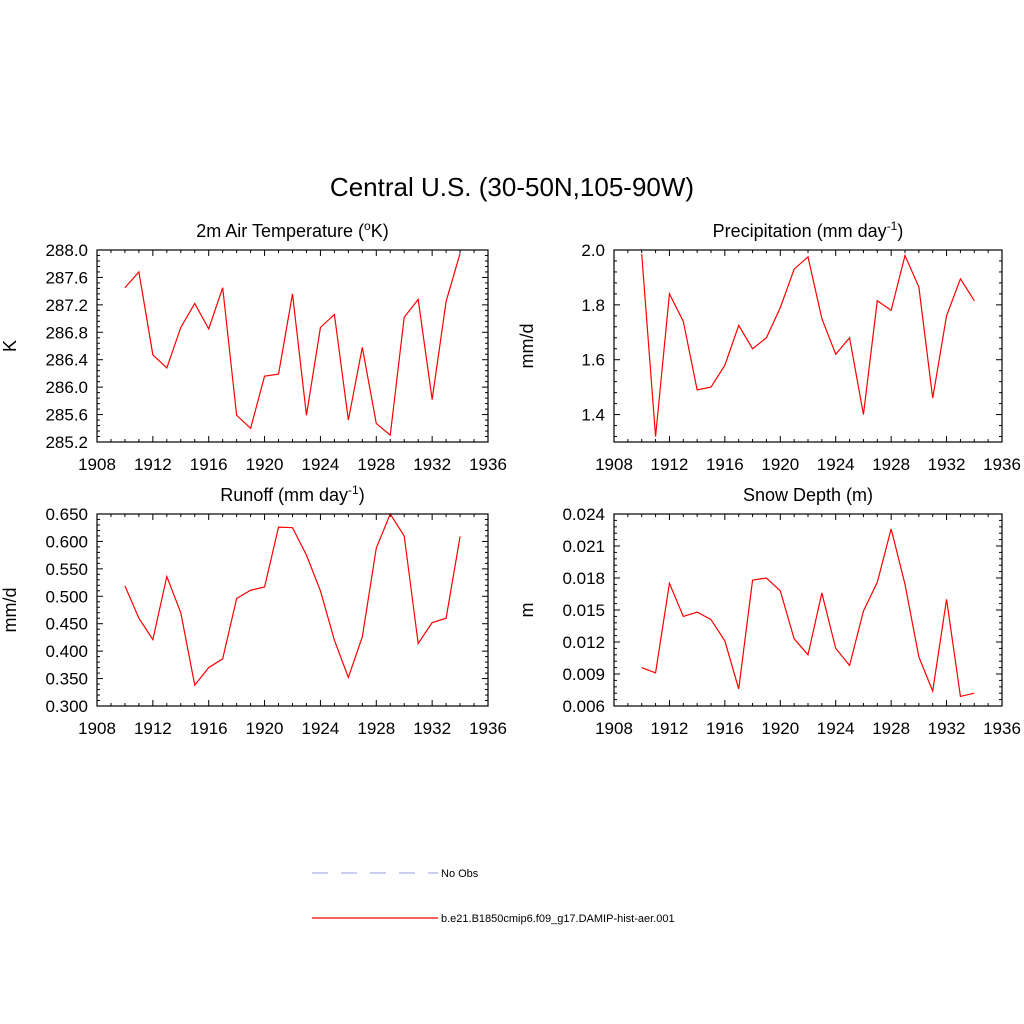 Image resolution: width=1024 pixels, height=1024 pixels. What do you see at coordinates (66, 387) in the screenshot?
I see `y-tick-label: 286.0` at bounding box center [66, 387].